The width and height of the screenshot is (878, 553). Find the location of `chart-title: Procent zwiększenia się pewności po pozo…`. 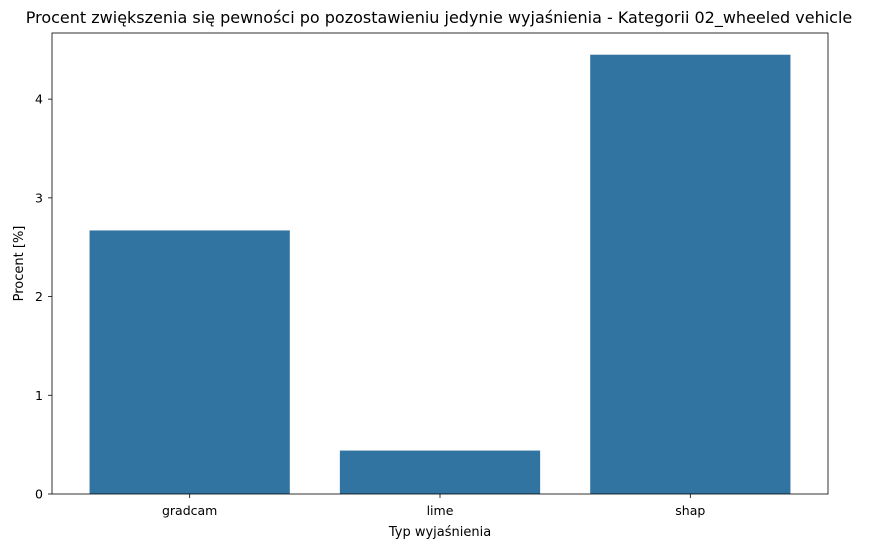

chart-title: Procent zwiększenia się pewności po pozo… is located at coordinates (439, 18).